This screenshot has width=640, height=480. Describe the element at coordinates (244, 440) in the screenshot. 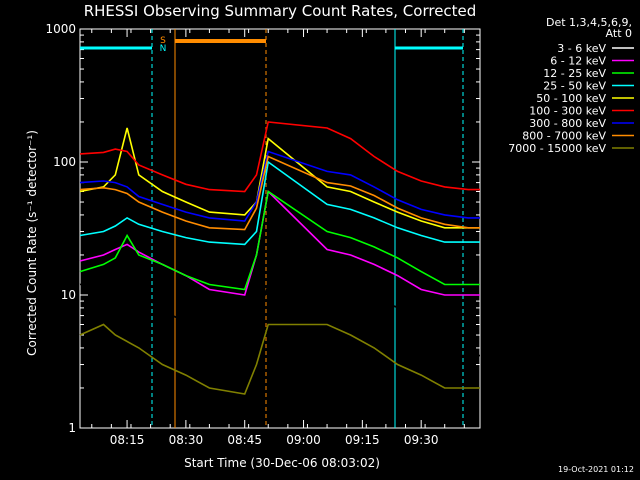

I see `x-tick-label: 08:45` at that location.